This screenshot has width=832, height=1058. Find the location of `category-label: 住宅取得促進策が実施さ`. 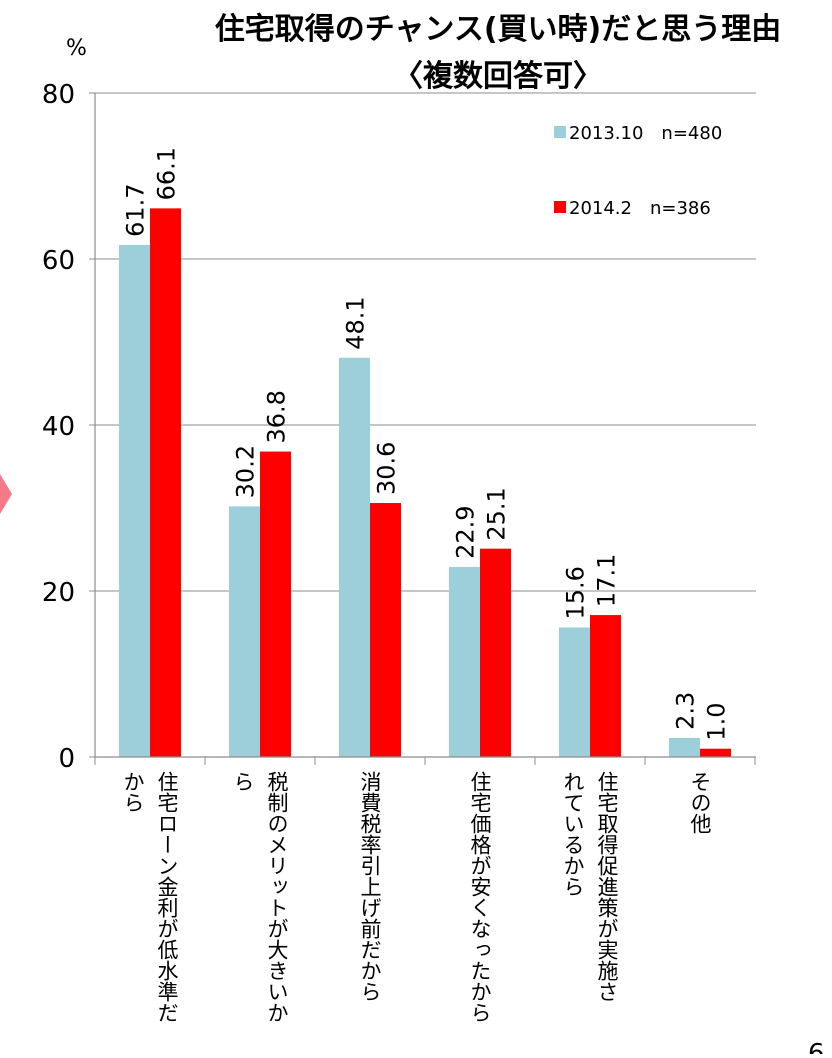

category-label: 住宅取得促進策が実施さ is located at coordinates (607, 886).